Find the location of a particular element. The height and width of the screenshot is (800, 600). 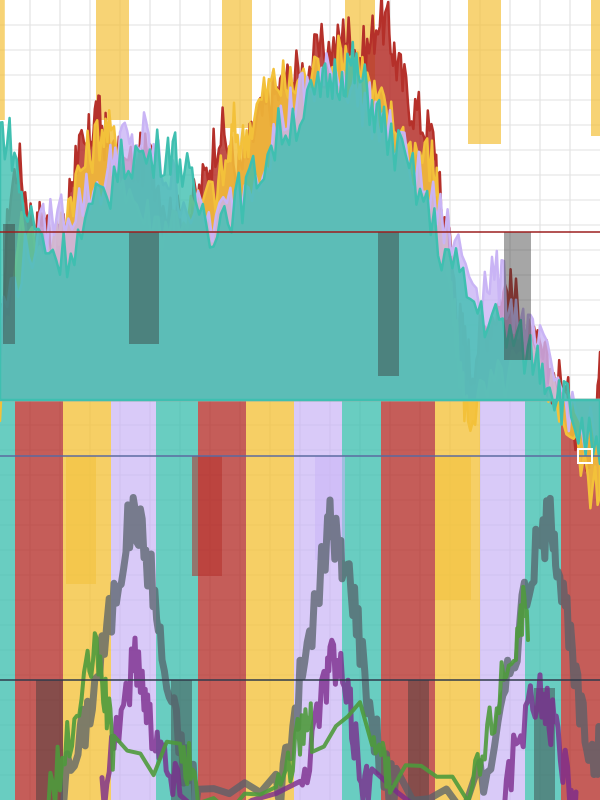

band-yellow is located at coordinates (270, 600).